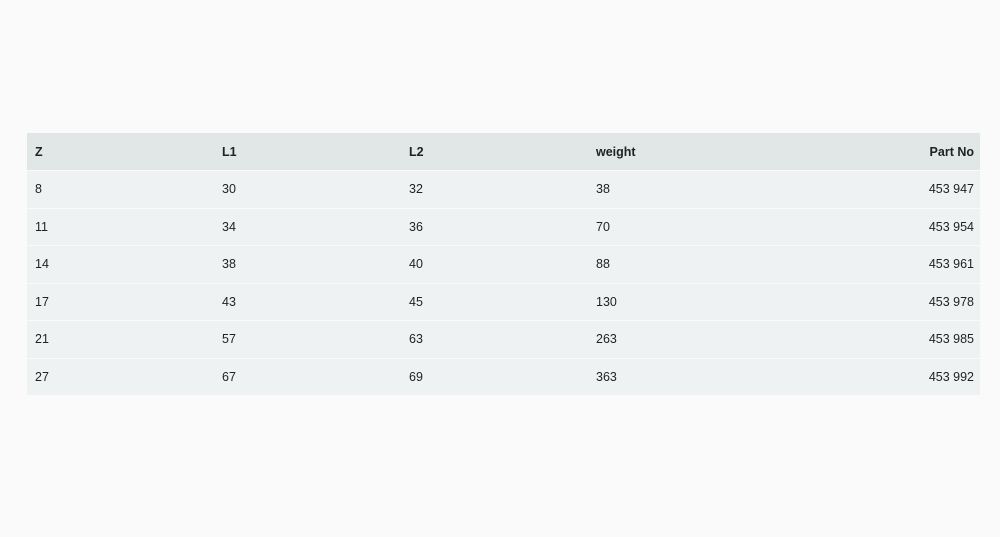  I want to click on cell-part-no: 453 992, so click(877, 377).